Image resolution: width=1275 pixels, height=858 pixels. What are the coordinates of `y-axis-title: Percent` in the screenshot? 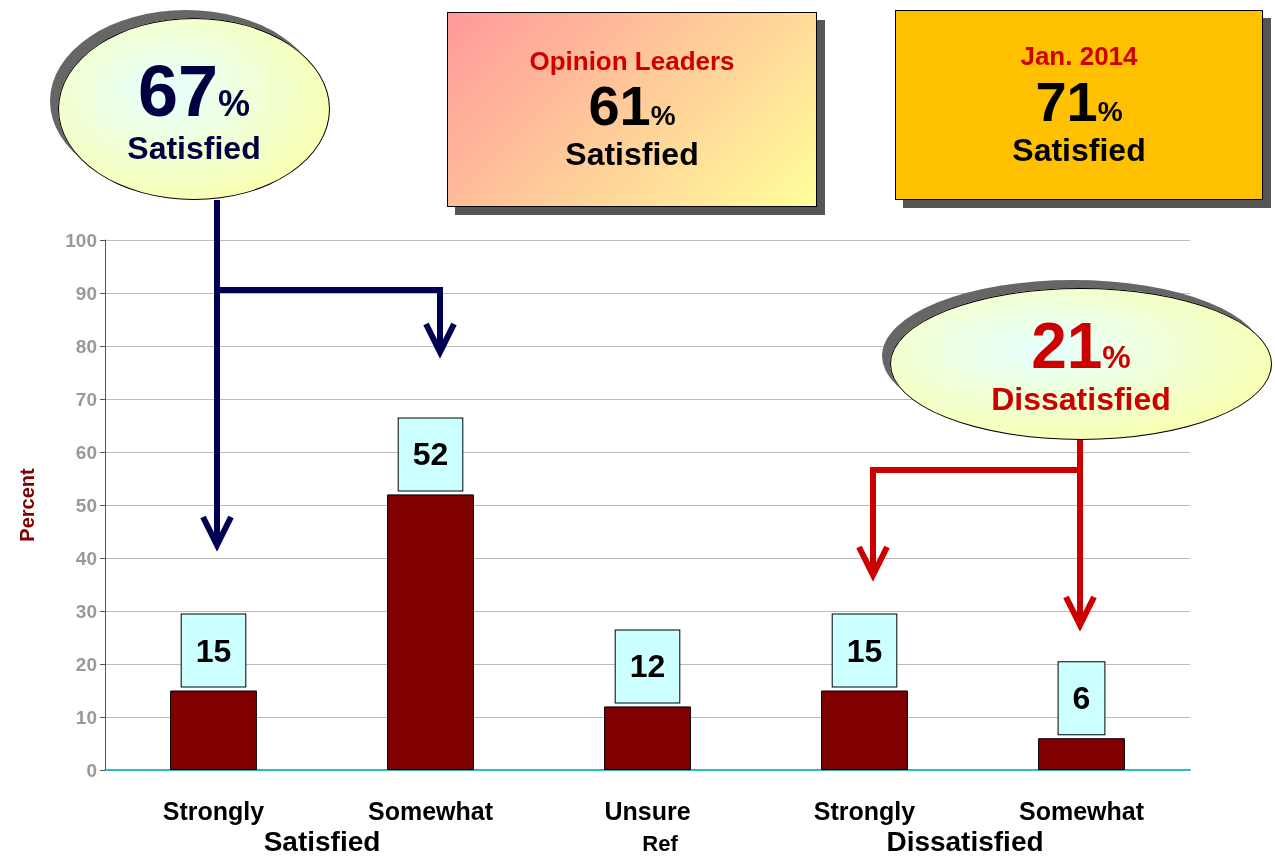 It's located at (27, 504).